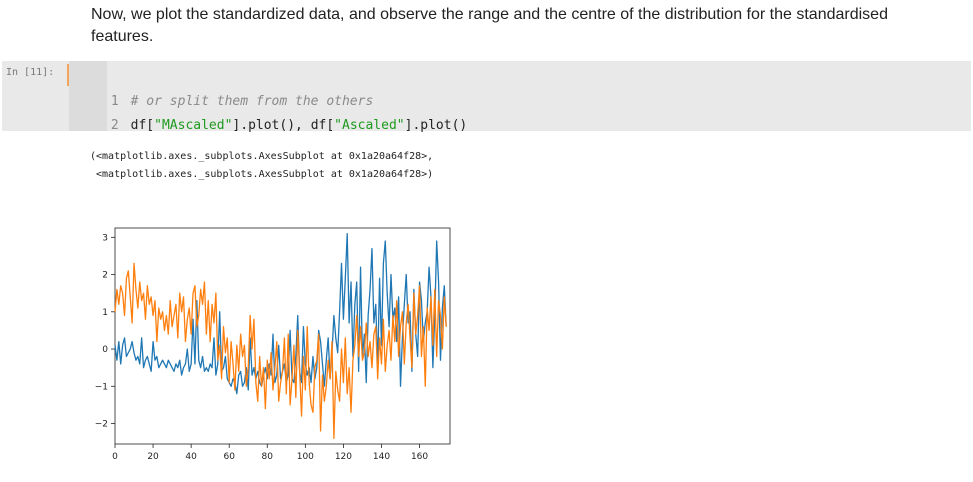  What do you see at coordinates (105, 276) in the screenshot?
I see `y-tick-label: 2` at bounding box center [105, 276].